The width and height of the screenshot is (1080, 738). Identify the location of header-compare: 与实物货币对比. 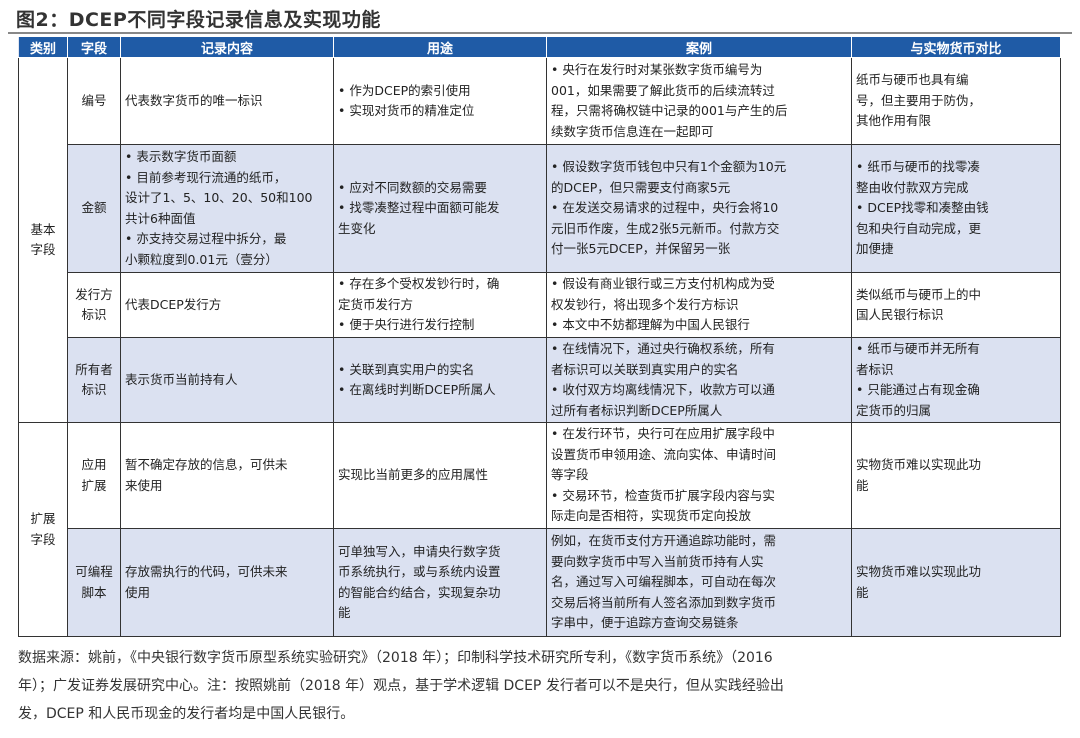
(956, 47).